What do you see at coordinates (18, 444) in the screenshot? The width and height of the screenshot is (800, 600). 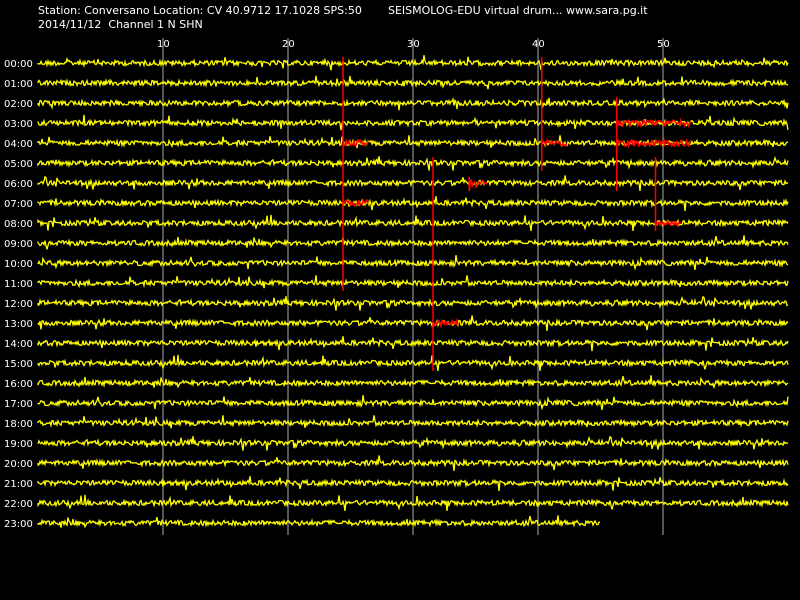 I see `hour-label: 19:00` at bounding box center [18, 444].